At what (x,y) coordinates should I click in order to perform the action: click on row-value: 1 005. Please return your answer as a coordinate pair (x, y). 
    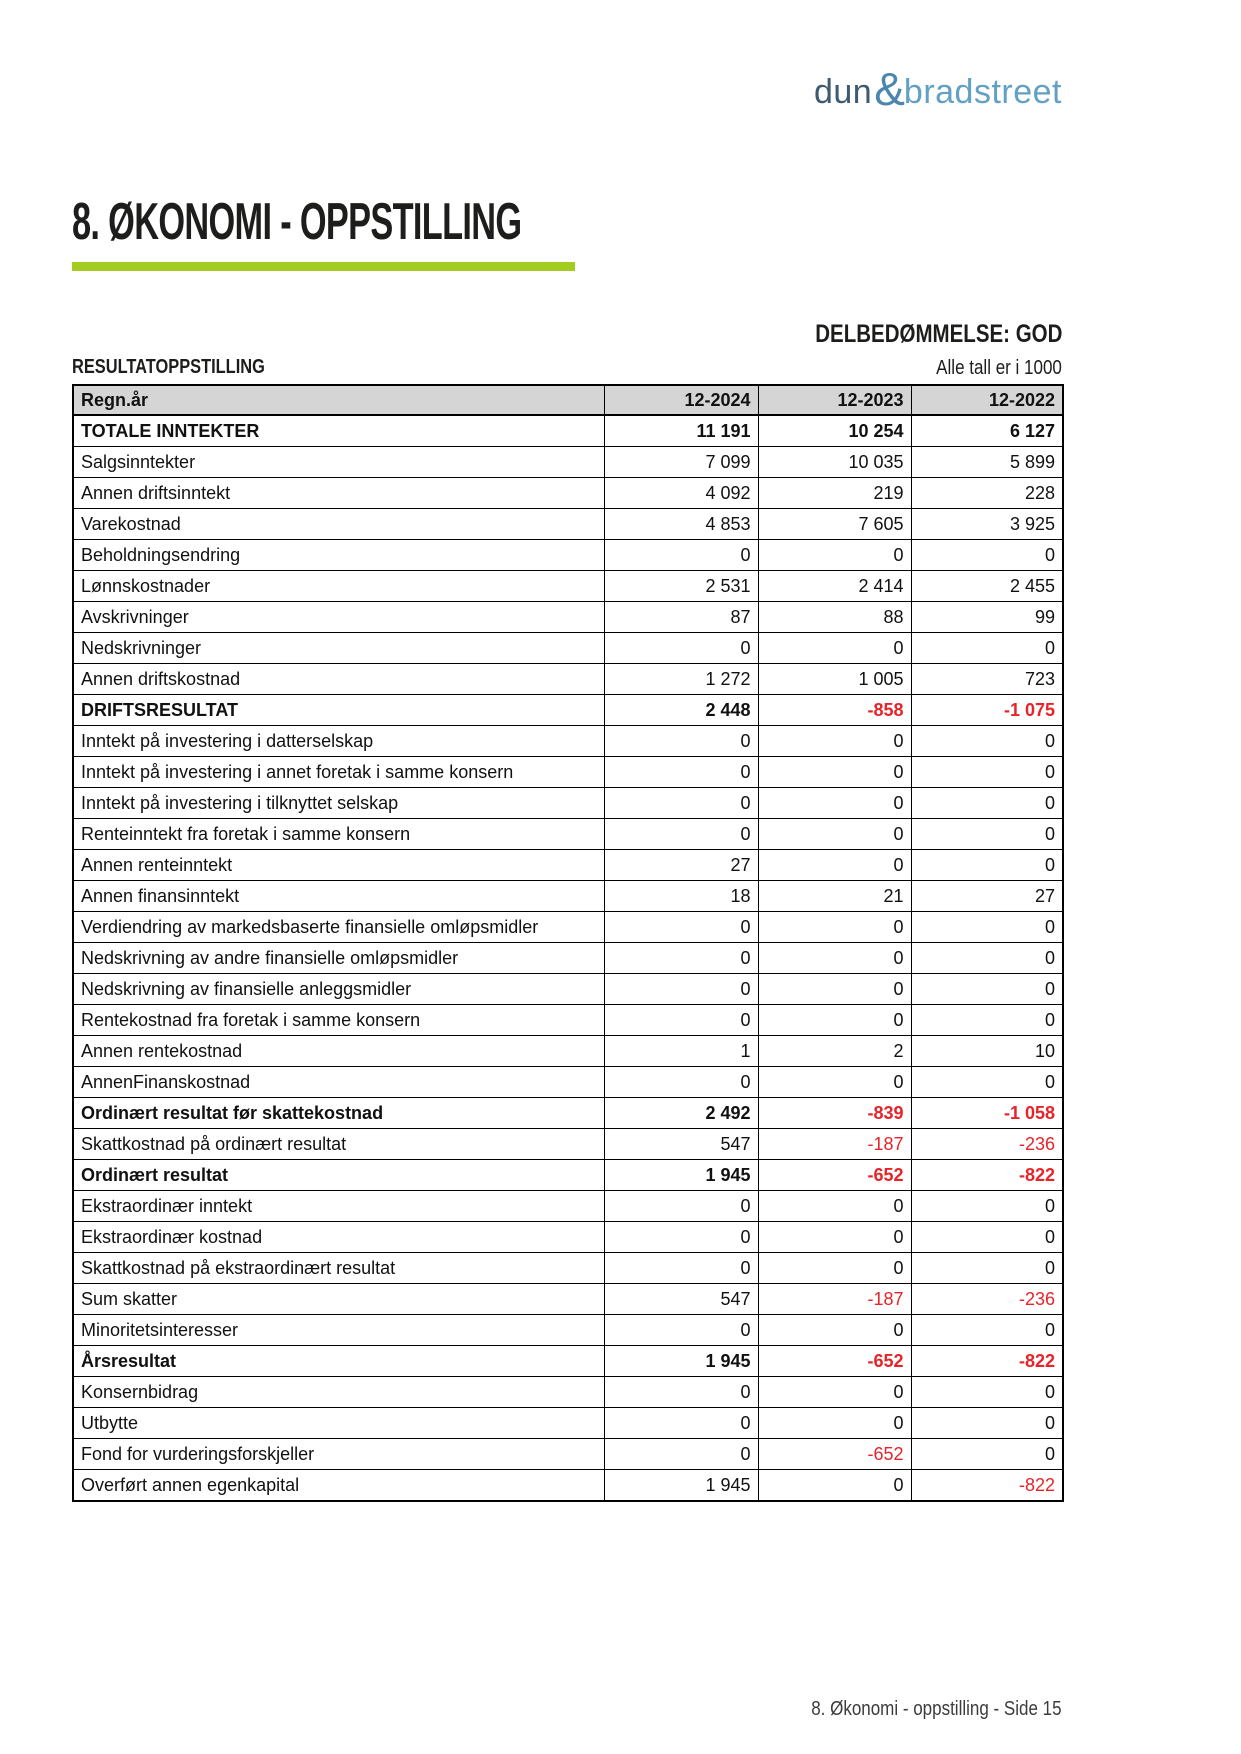
    Looking at the image, I should click on (834, 679).